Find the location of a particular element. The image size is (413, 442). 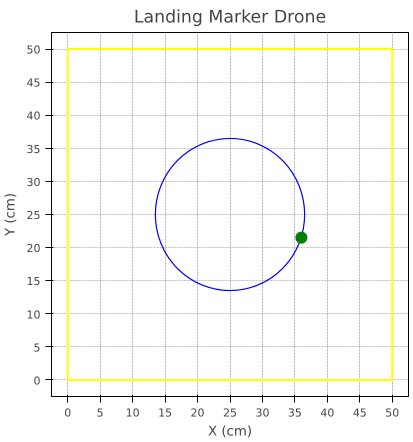

y-tick-label: 30 is located at coordinates (33, 182).